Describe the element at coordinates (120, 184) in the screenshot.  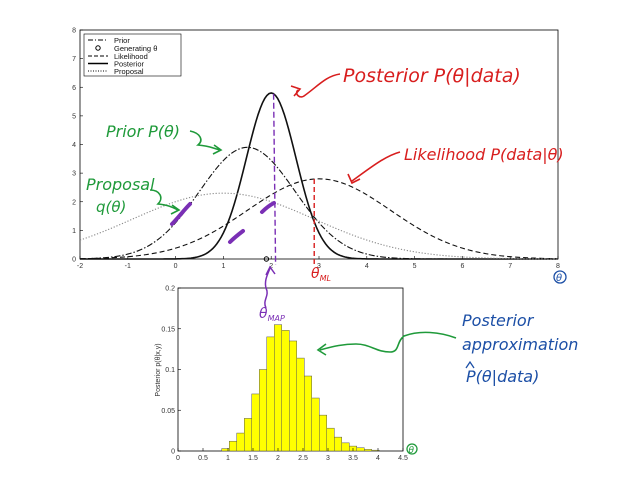
I see `annotation-proposal-line1: Proposal` at that location.